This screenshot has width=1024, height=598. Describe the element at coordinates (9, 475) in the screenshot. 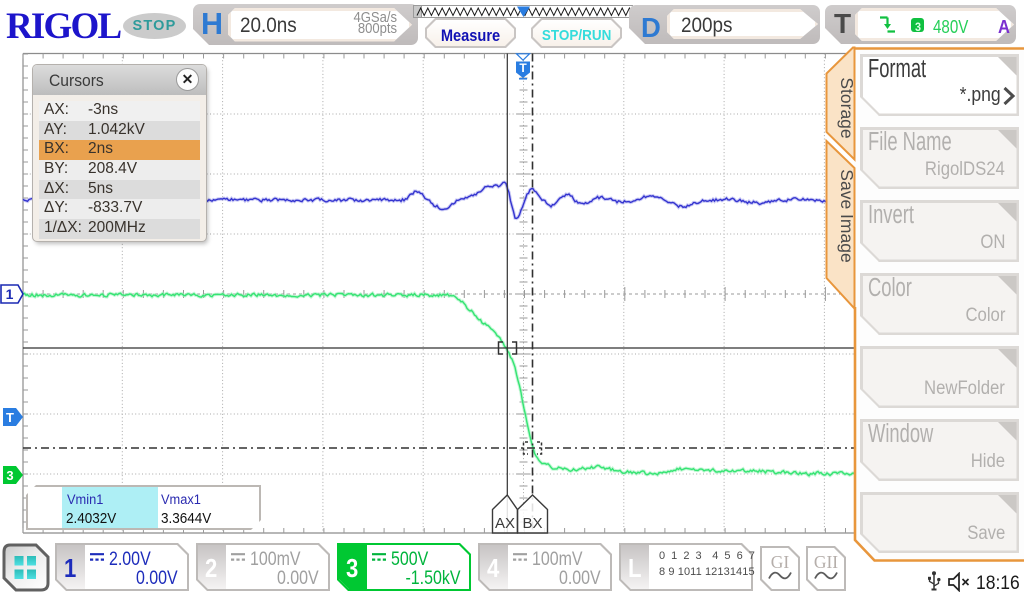

I see `svg-text: 3` at that location.